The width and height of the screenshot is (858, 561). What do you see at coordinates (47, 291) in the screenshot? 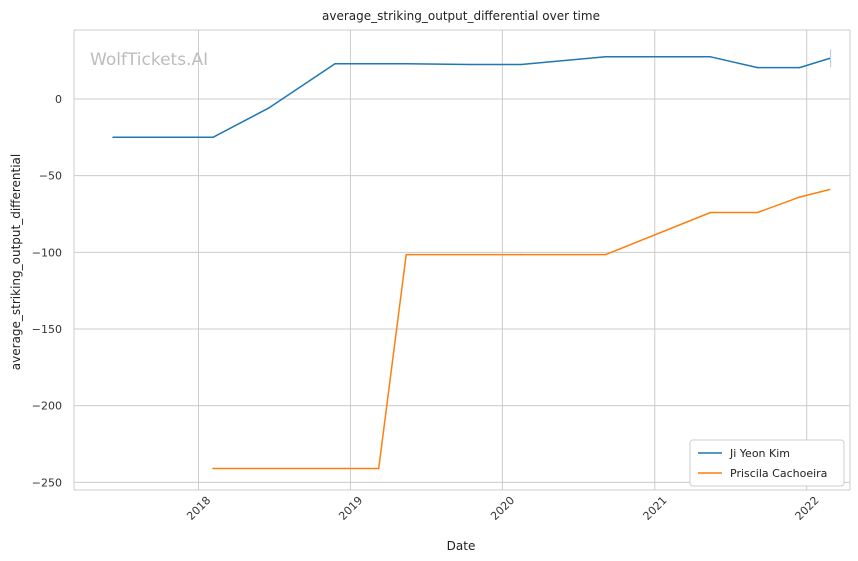
I see `y-tick-labels: 0 −50 −100 −150 −200 −250` at bounding box center [47, 291].